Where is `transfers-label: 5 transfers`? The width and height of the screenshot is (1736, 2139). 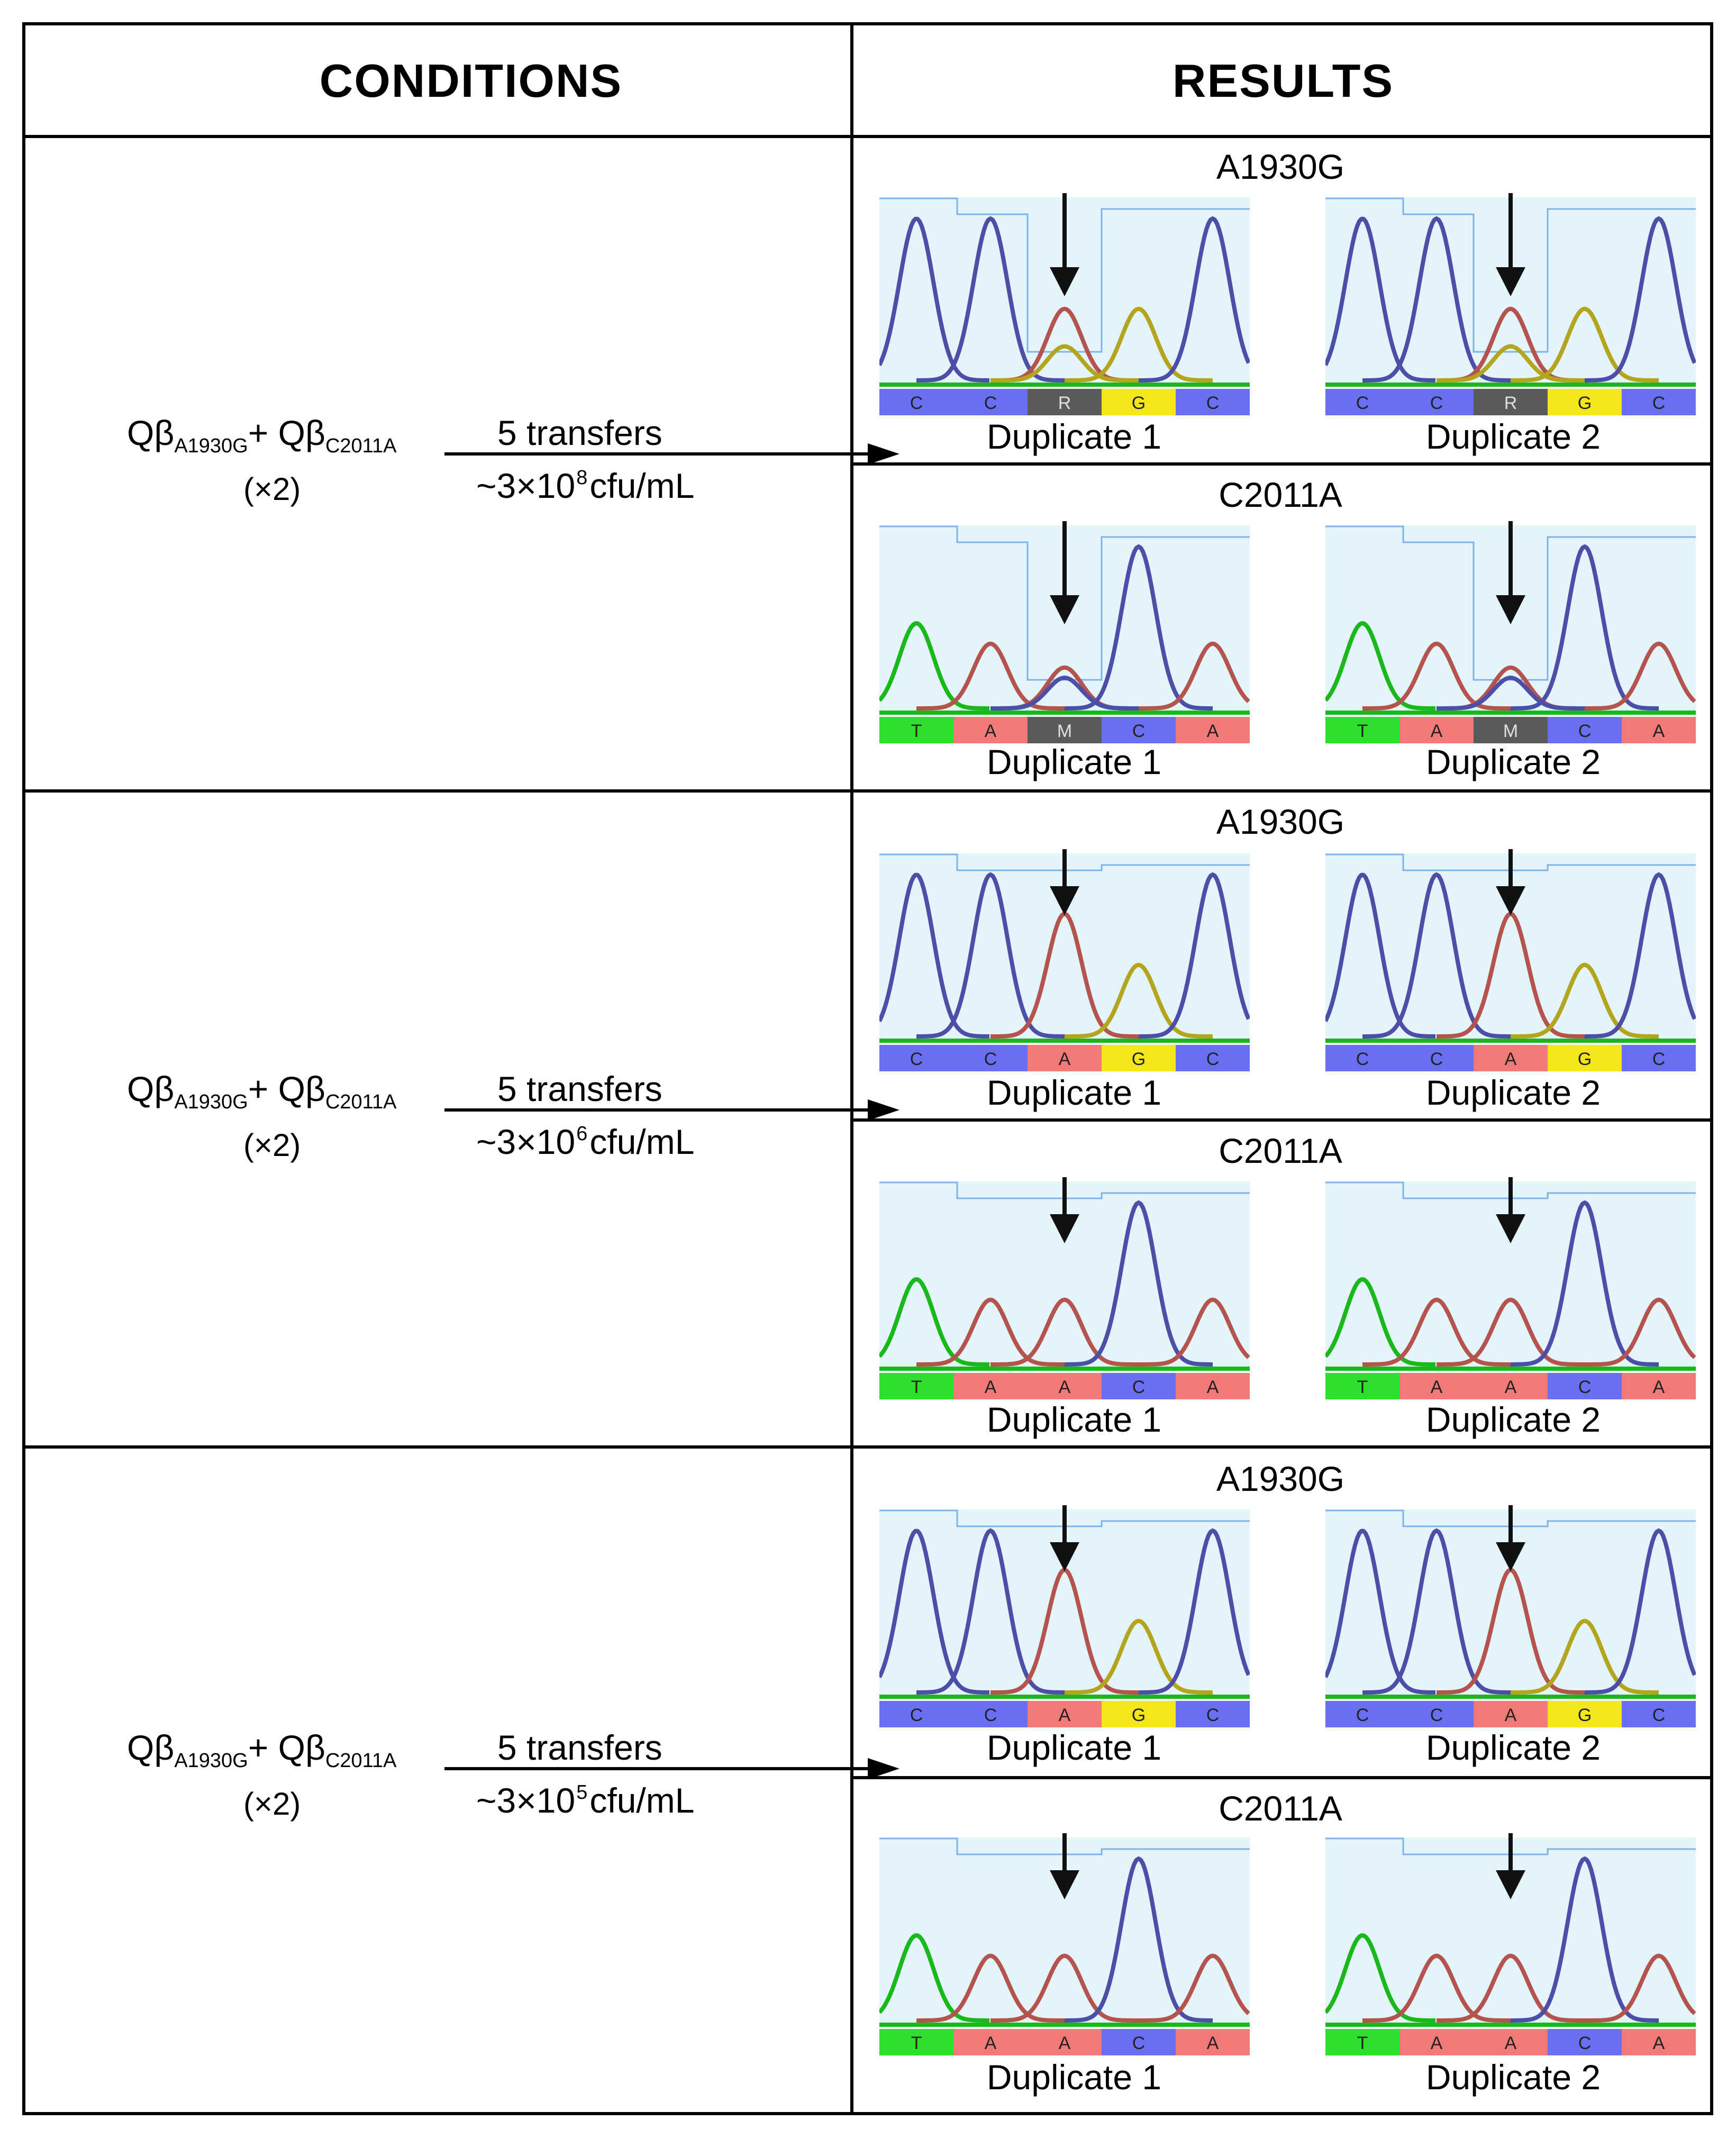
transfers-label: 5 transfers is located at coordinates (580, 432).